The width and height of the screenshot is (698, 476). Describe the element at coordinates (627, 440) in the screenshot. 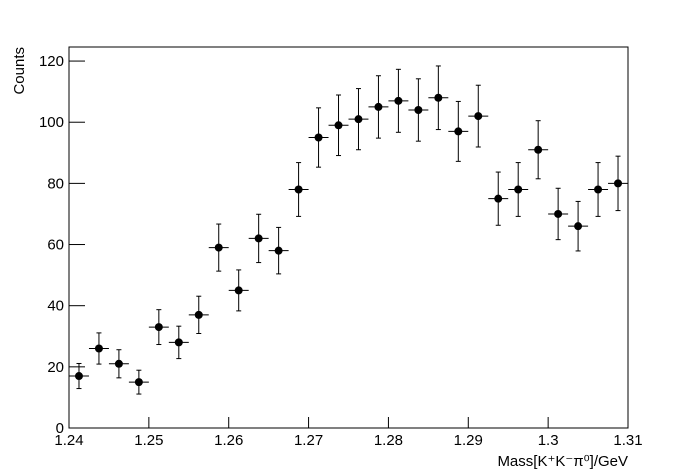

I see `x-tick-label: 1.31` at that location.